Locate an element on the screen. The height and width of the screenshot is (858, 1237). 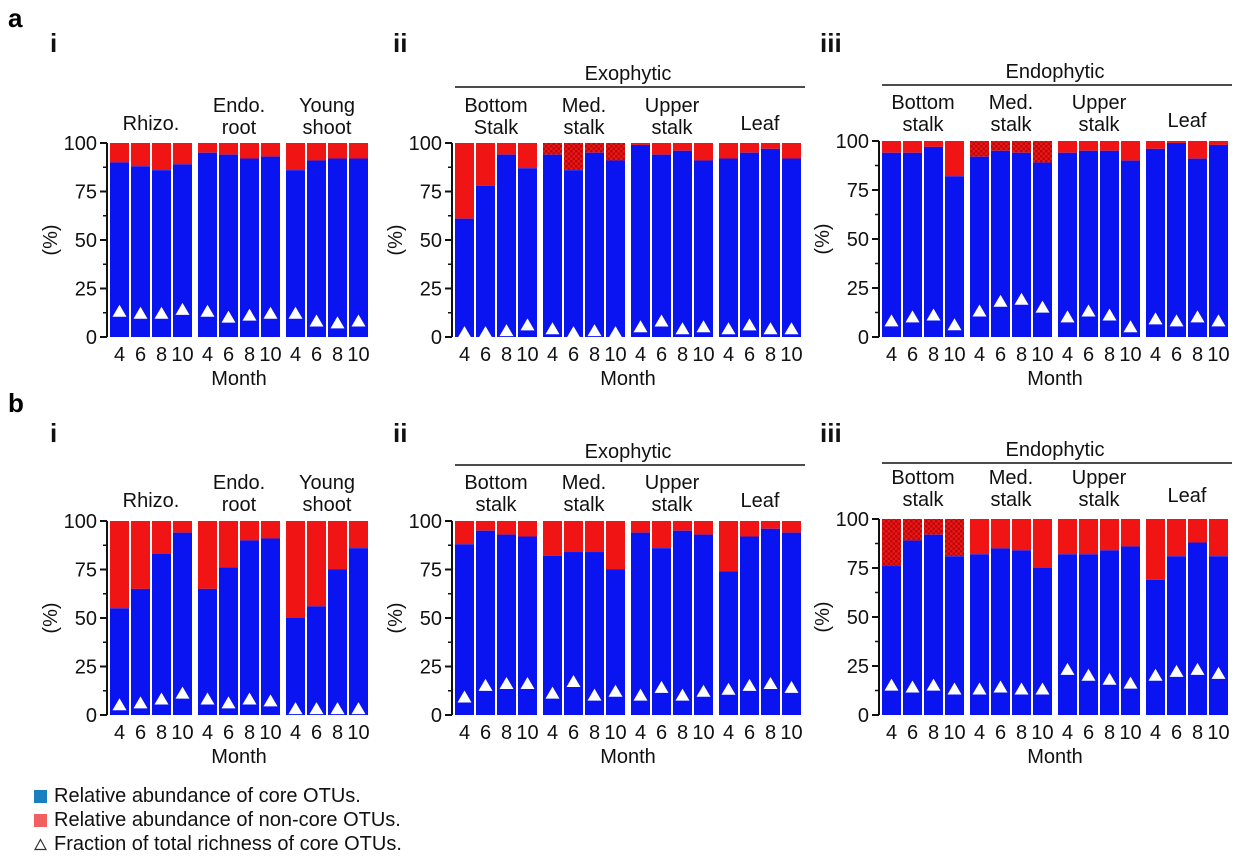
group-title: Med. is located at coordinates (584, 106).